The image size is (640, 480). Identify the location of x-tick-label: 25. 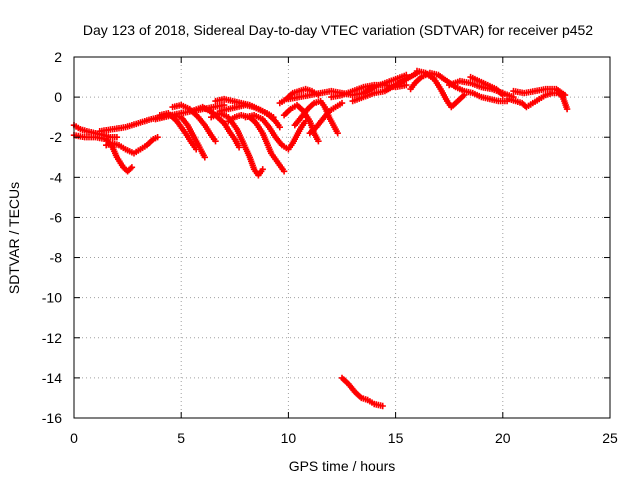
(610, 438).